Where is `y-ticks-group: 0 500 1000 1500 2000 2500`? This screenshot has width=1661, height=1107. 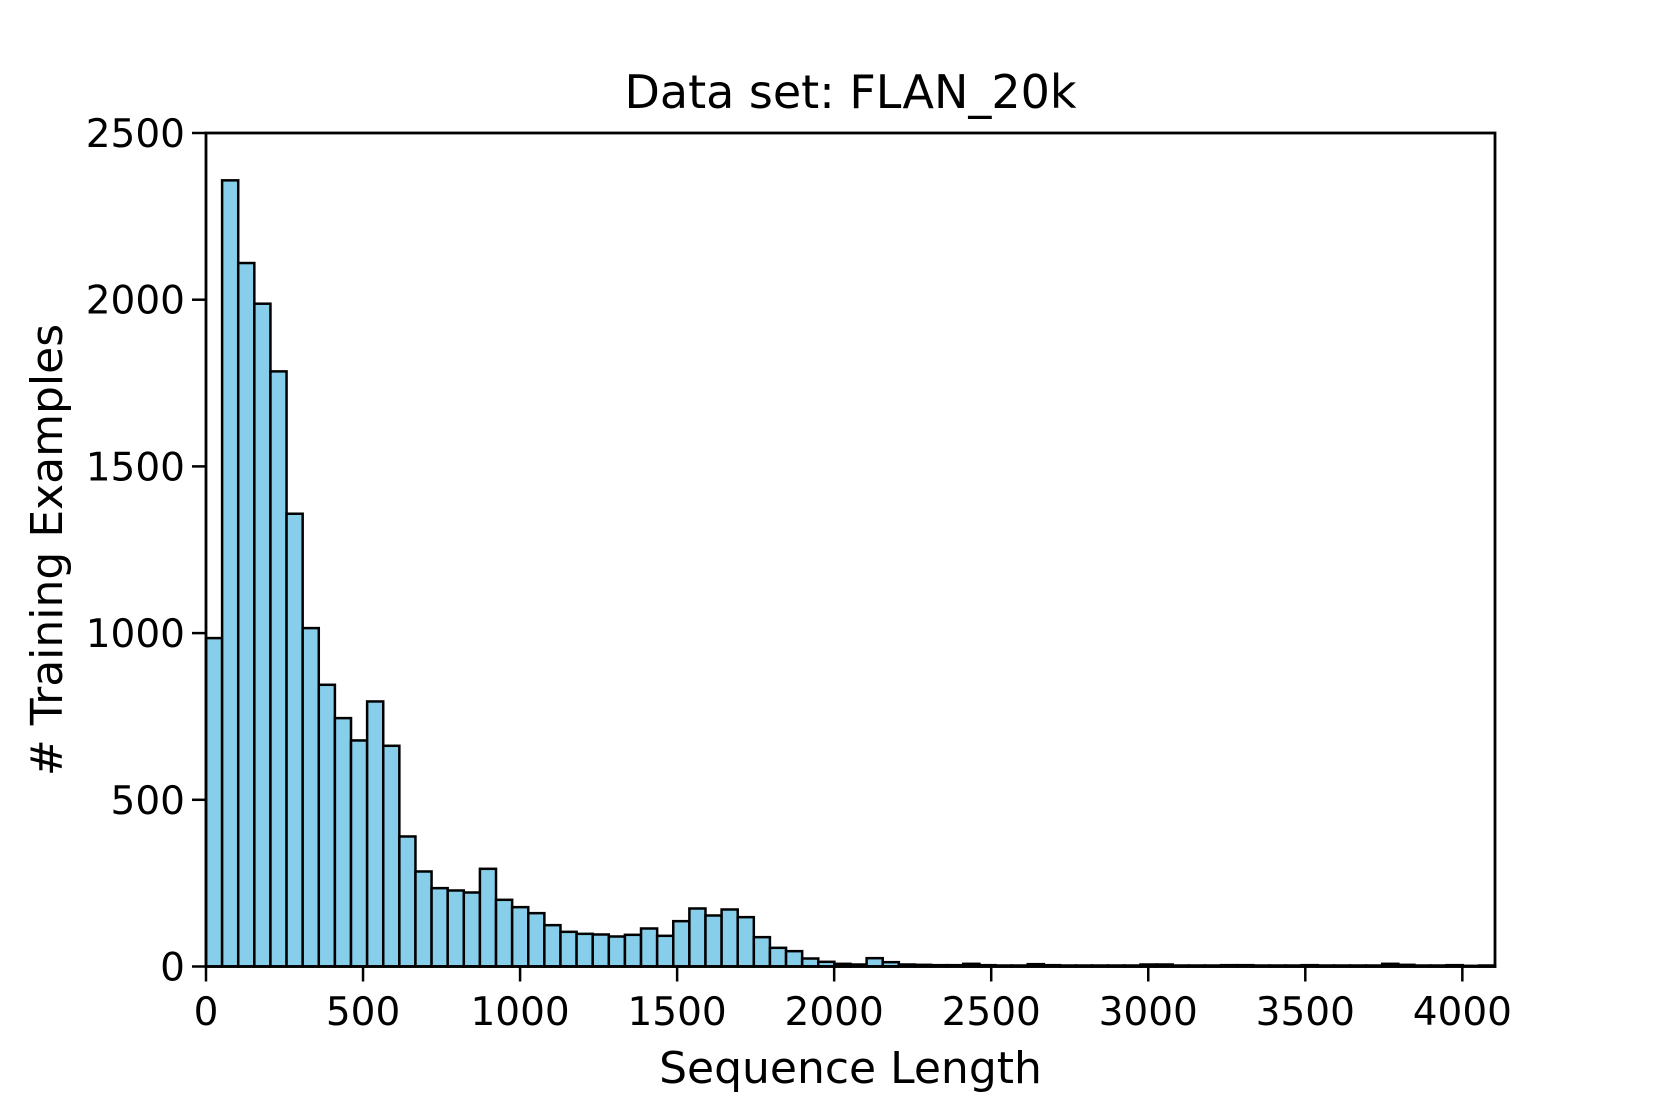 y-ticks-group: 0 500 1000 1500 2000 2500 is located at coordinates (146, 551).